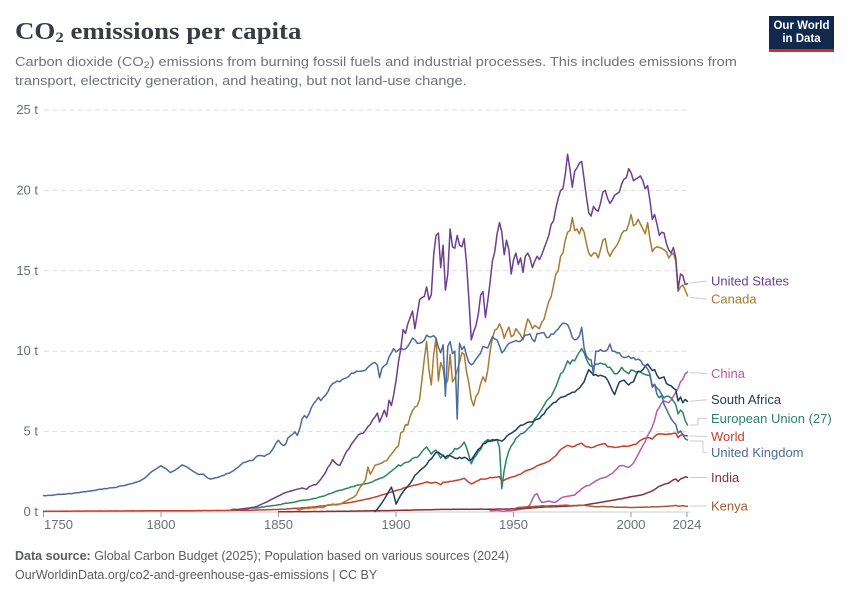  What do you see at coordinates (396, 524) in the screenshot?
I see `svg-text: 1900` at bounding box center [396, 524].